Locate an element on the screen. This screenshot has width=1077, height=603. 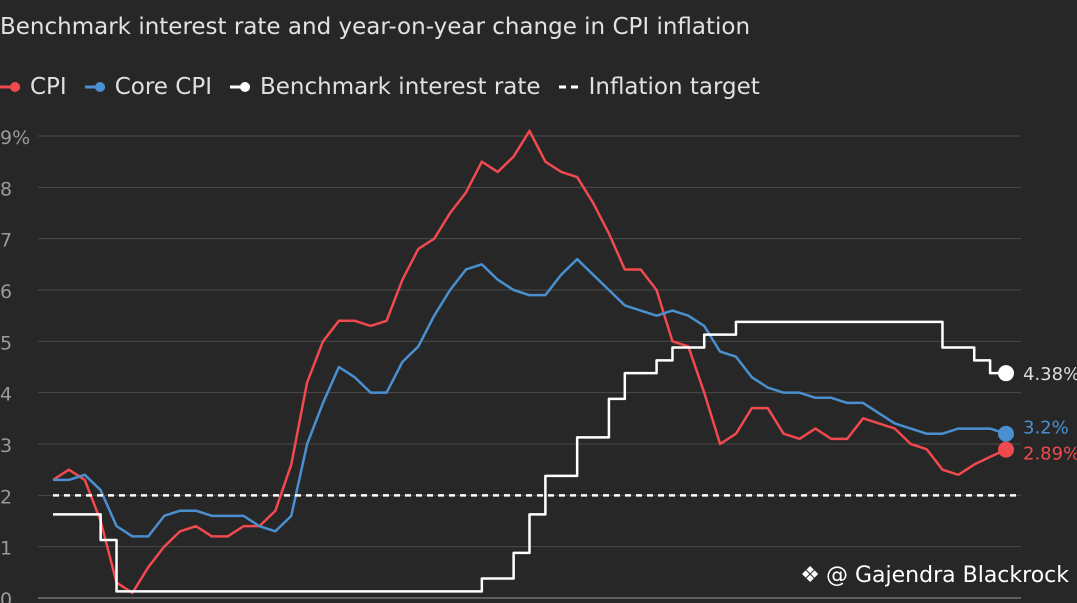
y-tick-label: 4 is located at coordinates (6, 395).